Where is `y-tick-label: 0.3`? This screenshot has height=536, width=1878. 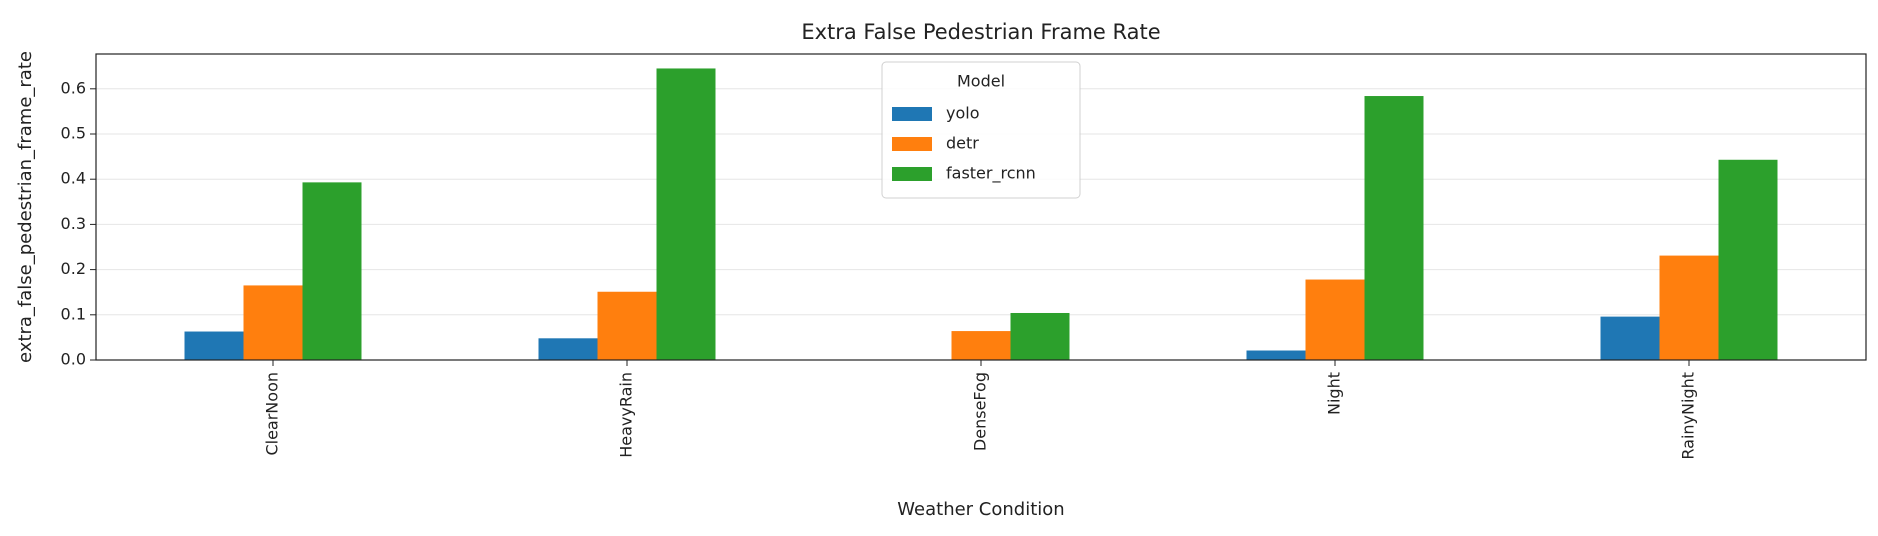 y-tick-label: 0.3 is located at coordinates (73, 223).